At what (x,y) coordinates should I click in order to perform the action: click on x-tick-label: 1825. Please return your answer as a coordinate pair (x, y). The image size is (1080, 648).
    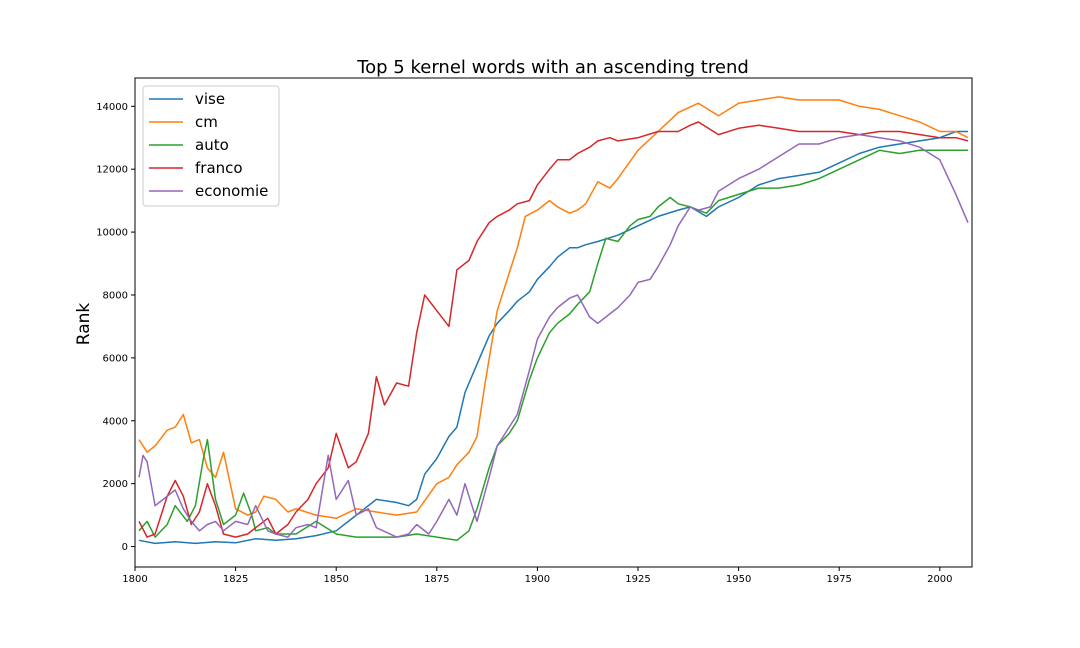
    Looking at the image, I should click on (235, 579).